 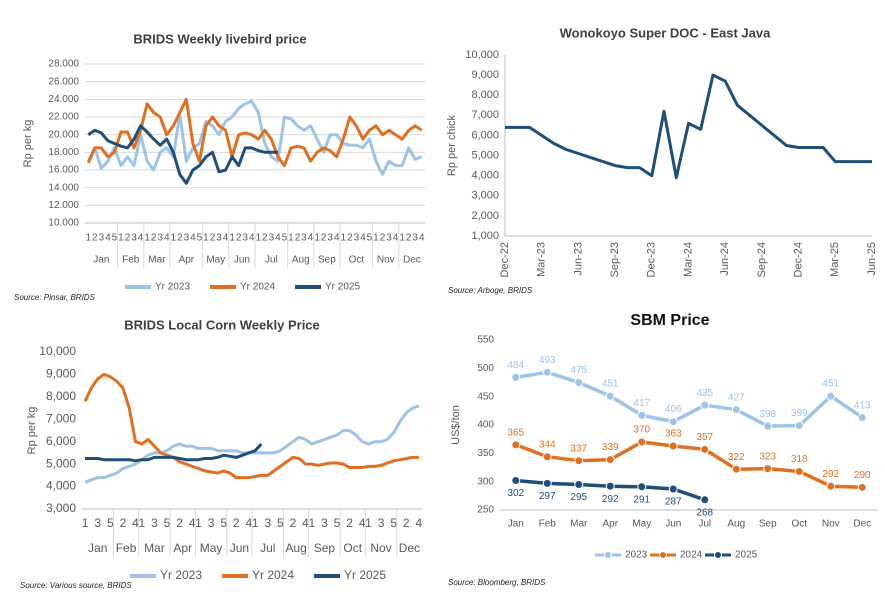 I want to click on x-tick-label: Jun, so click(x=673, y=524).